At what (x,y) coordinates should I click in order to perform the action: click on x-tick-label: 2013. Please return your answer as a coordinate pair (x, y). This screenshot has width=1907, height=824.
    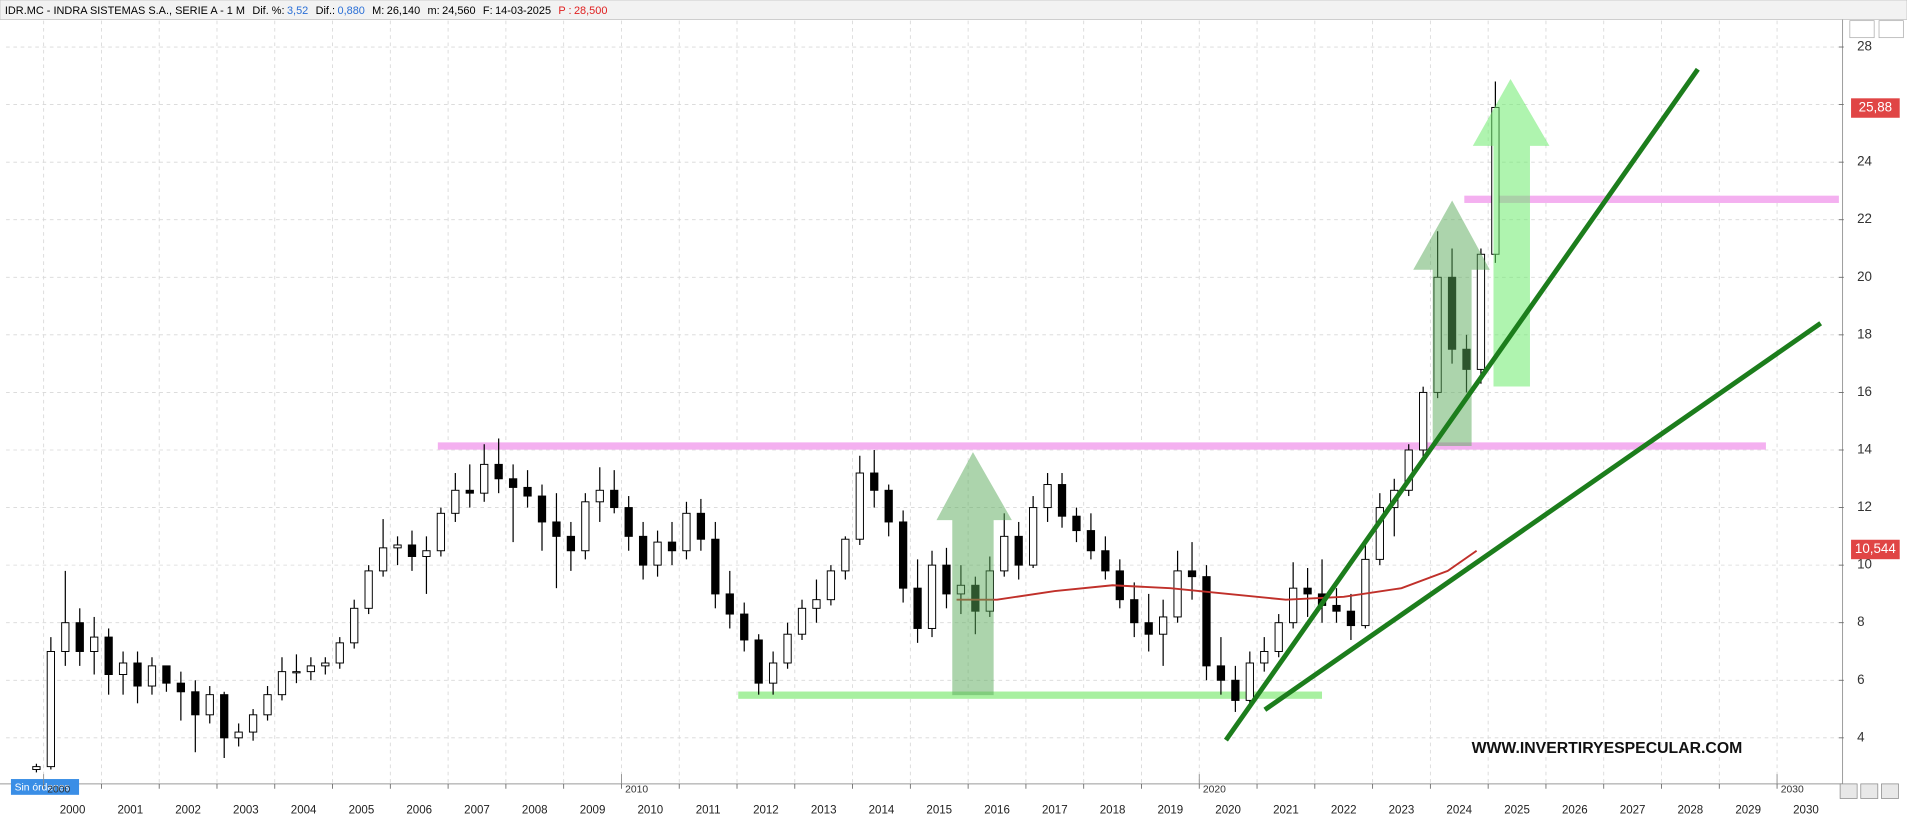
    Looking at the image, I should click on (824, 811).